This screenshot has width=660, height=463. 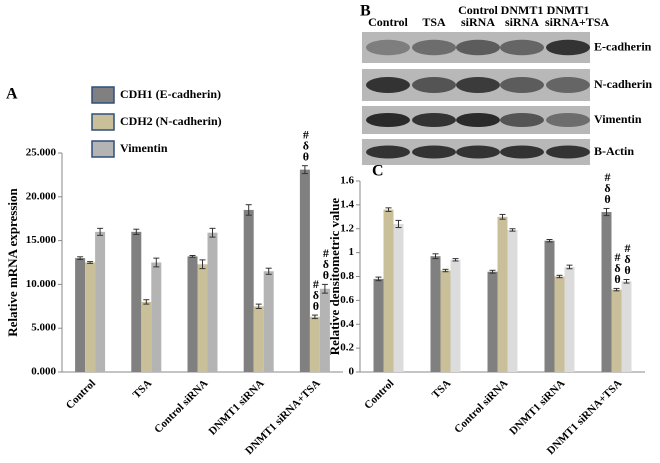 What do you see at coordinates (170, 94) in the screenshot?
I see `legend-label: CDH1 (E-cadherin)` at bounding box center [170, 94].